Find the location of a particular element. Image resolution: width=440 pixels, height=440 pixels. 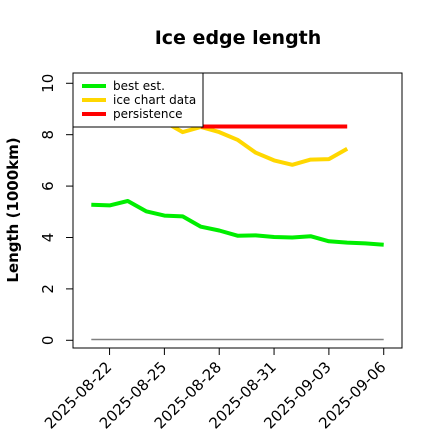

y-axis: 0 2 4 6 8 10 is located at coordinates (56, 209).